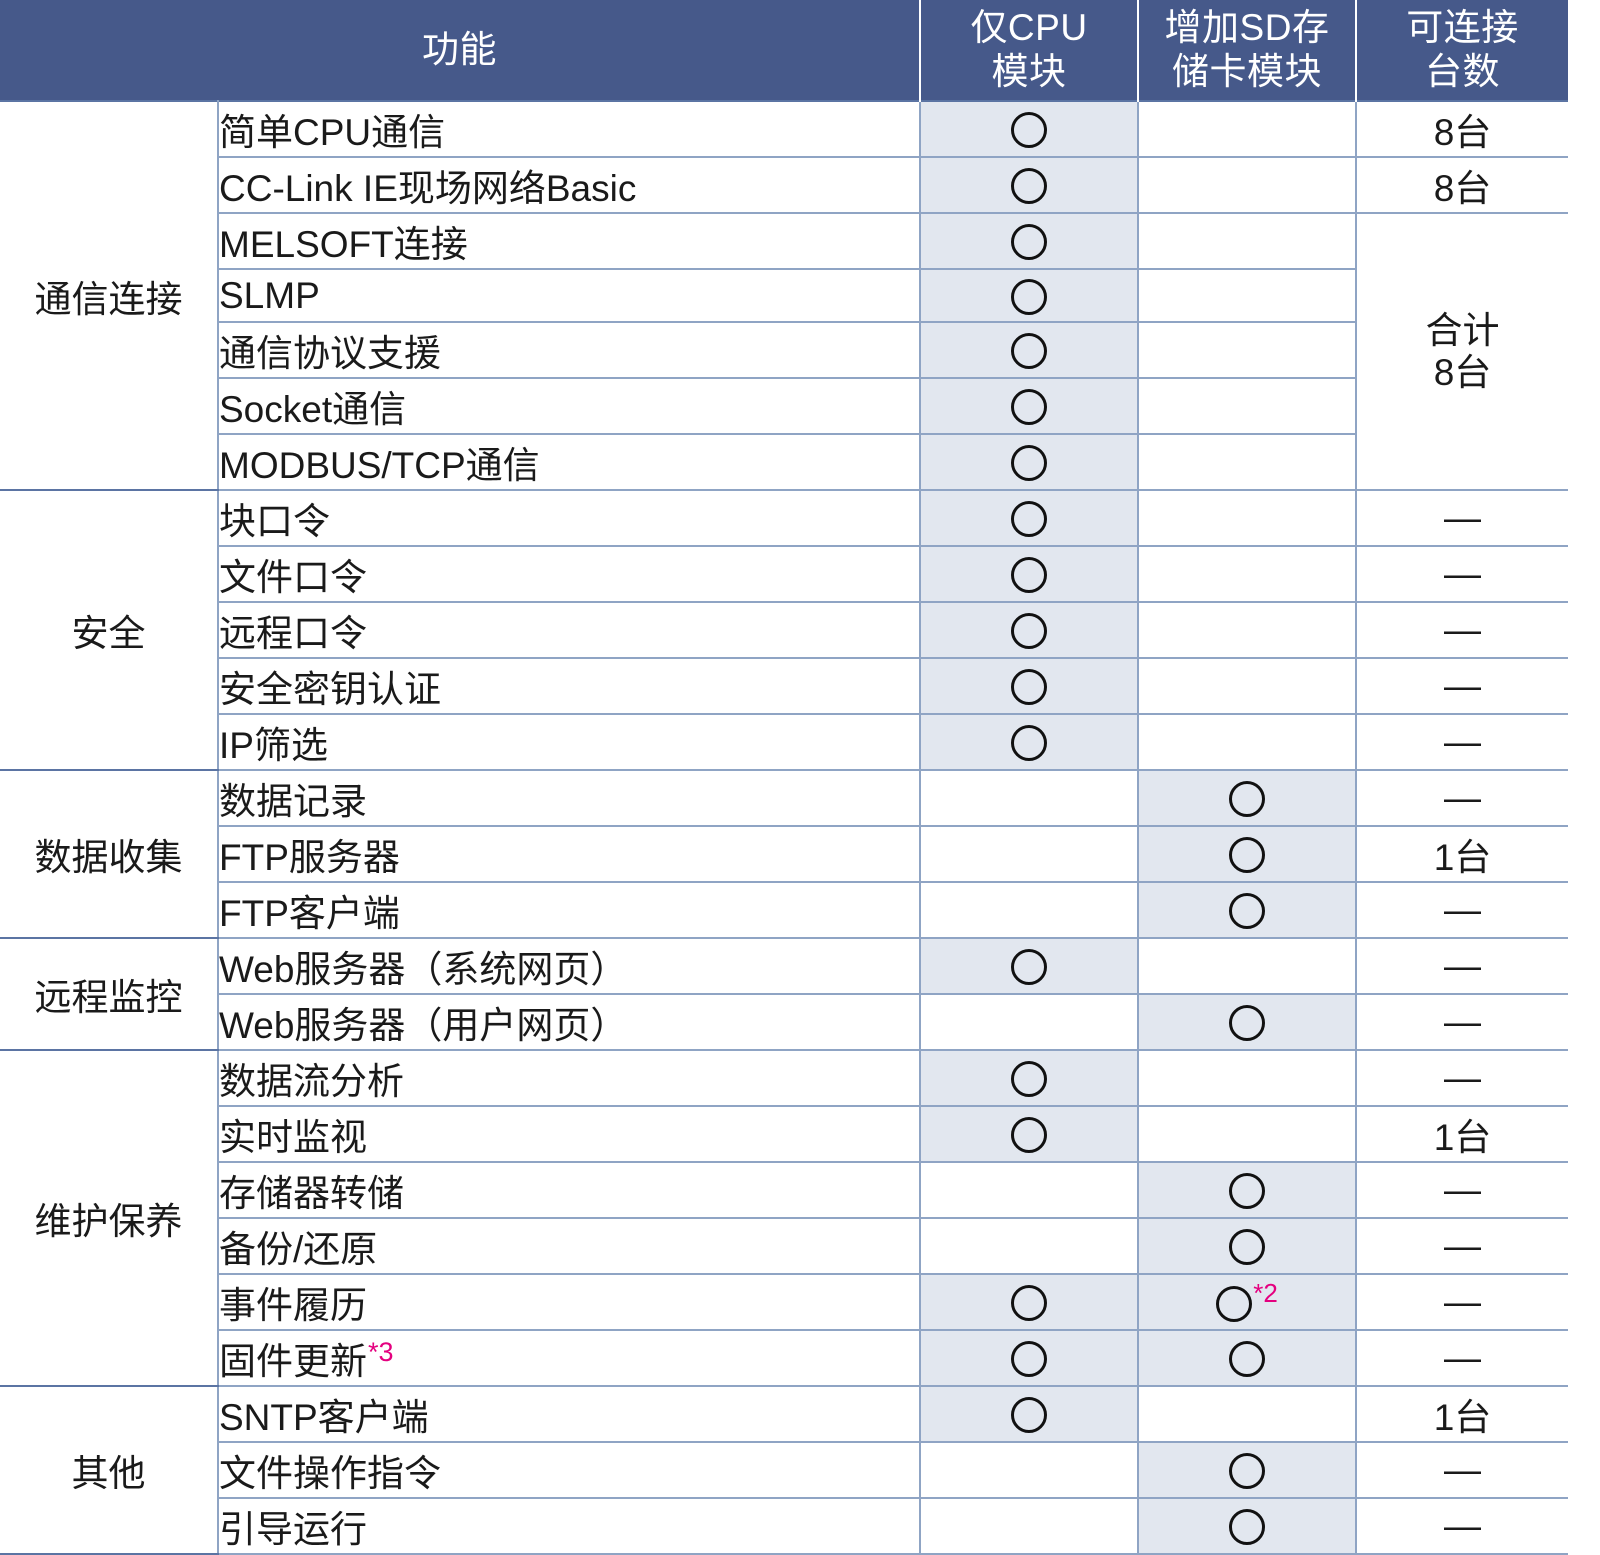  I want to click on feature-name-cell: FTP服务器, so click(569, 854).